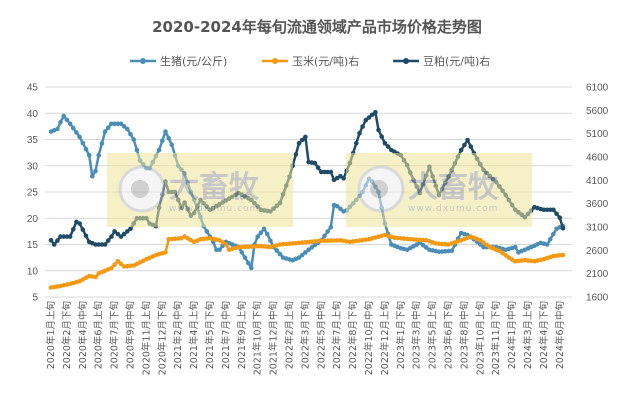 This screenshot has height=402, width=634. I want to click on x-tick-label: 2024年4月下旬, so click(544, 335).